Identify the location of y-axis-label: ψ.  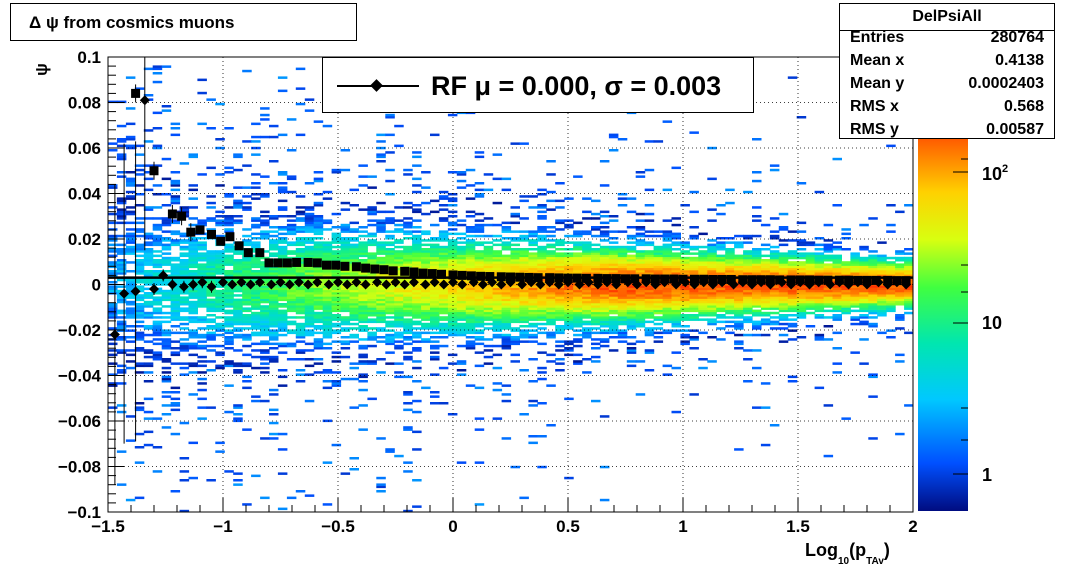
(41, 69).